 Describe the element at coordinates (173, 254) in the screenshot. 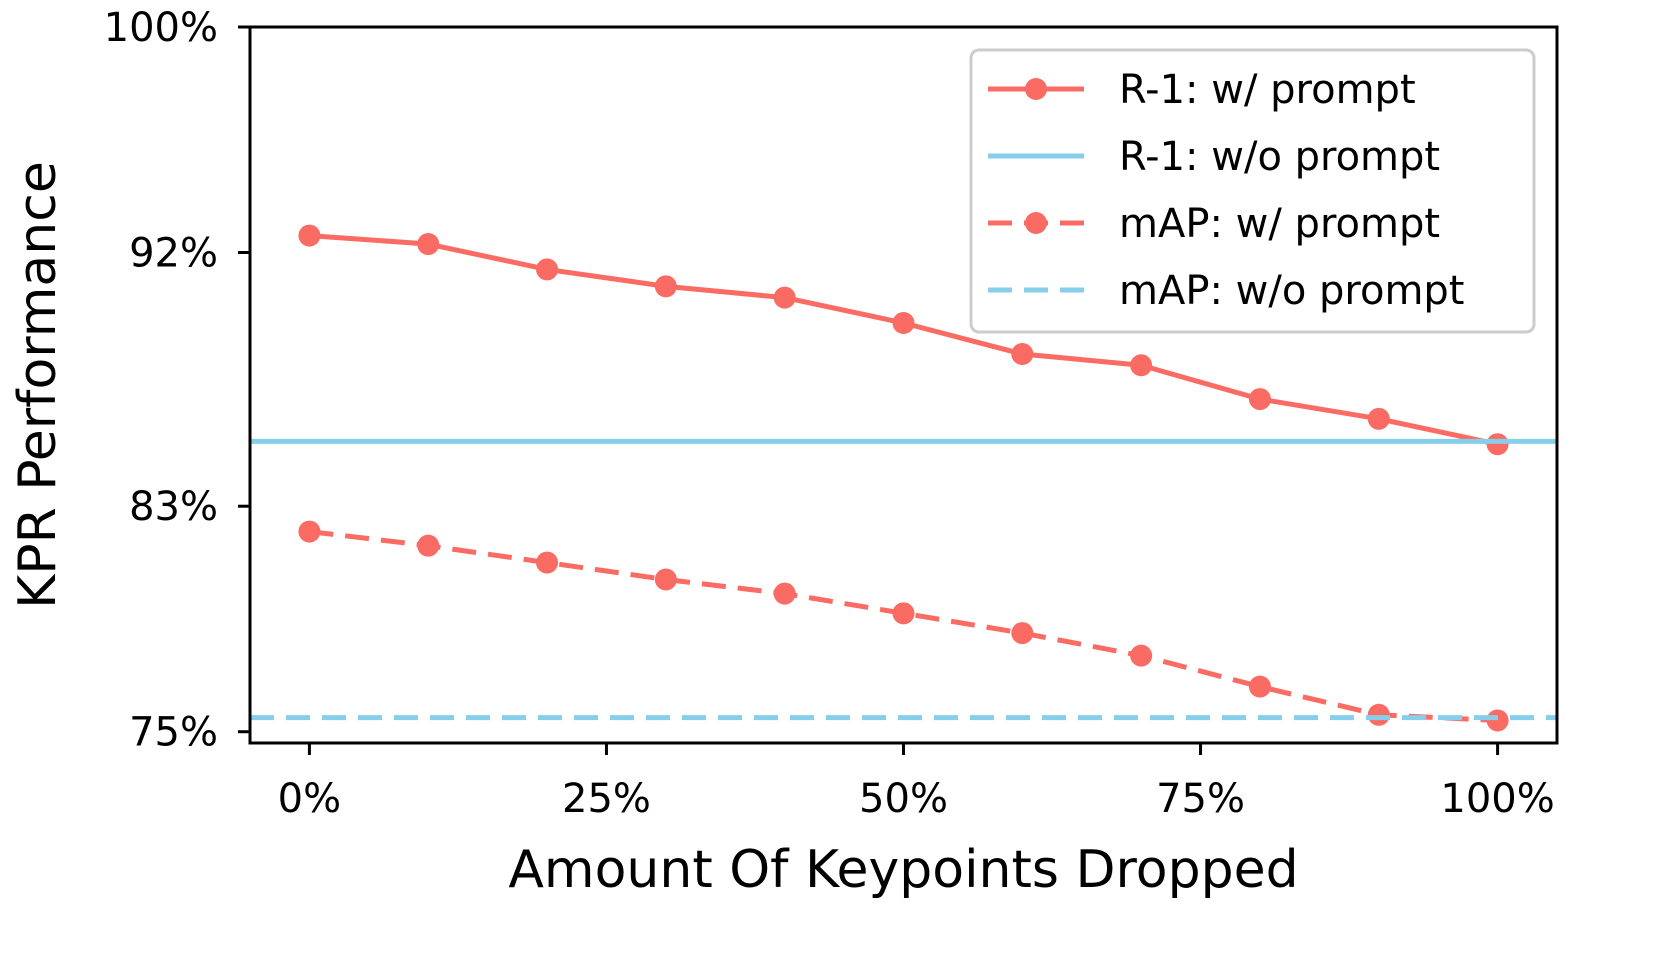

I see `y-tick-label: 92%` at that location.